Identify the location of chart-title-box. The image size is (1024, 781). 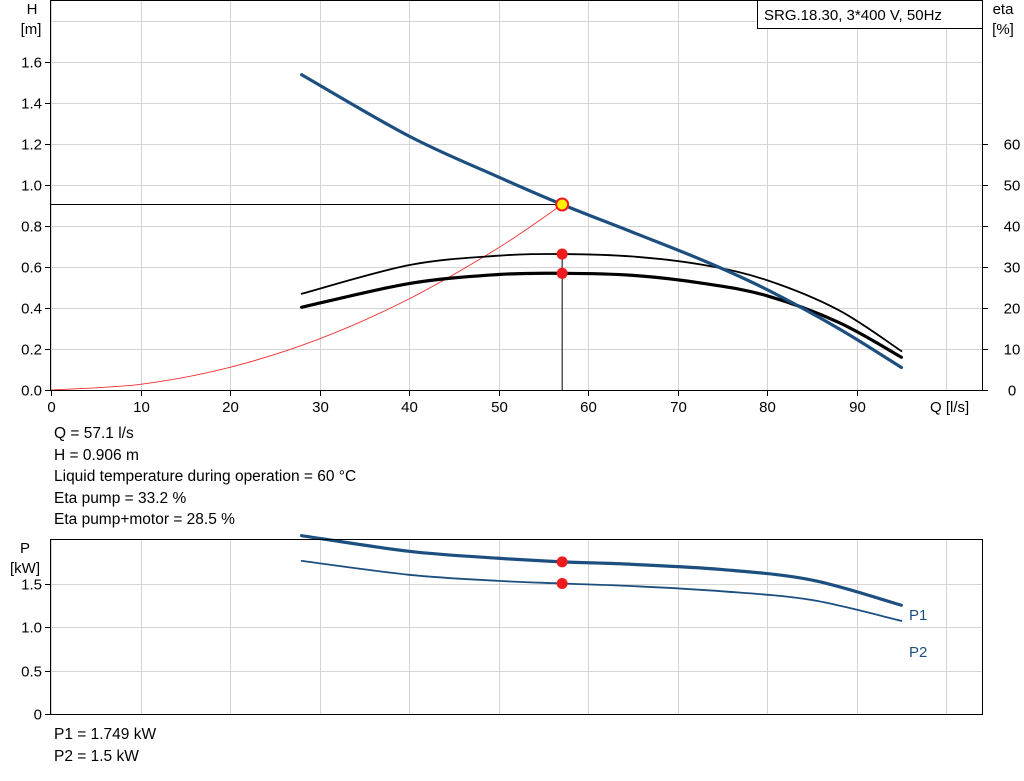
(870, 14).